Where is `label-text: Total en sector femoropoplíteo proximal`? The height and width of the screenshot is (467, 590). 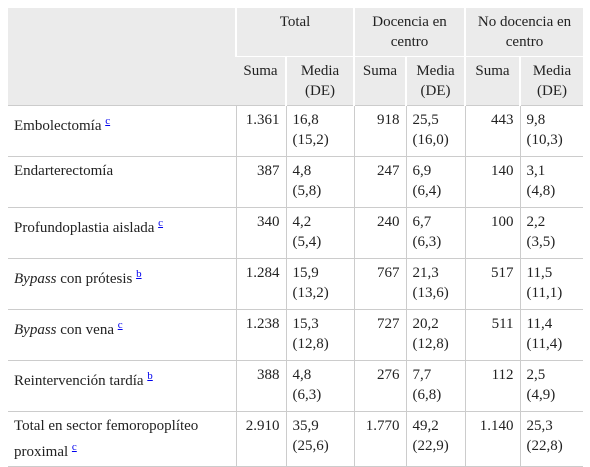 label-text: Total en sector femoropoplíteo proximal is located at coordinates (106, 439).